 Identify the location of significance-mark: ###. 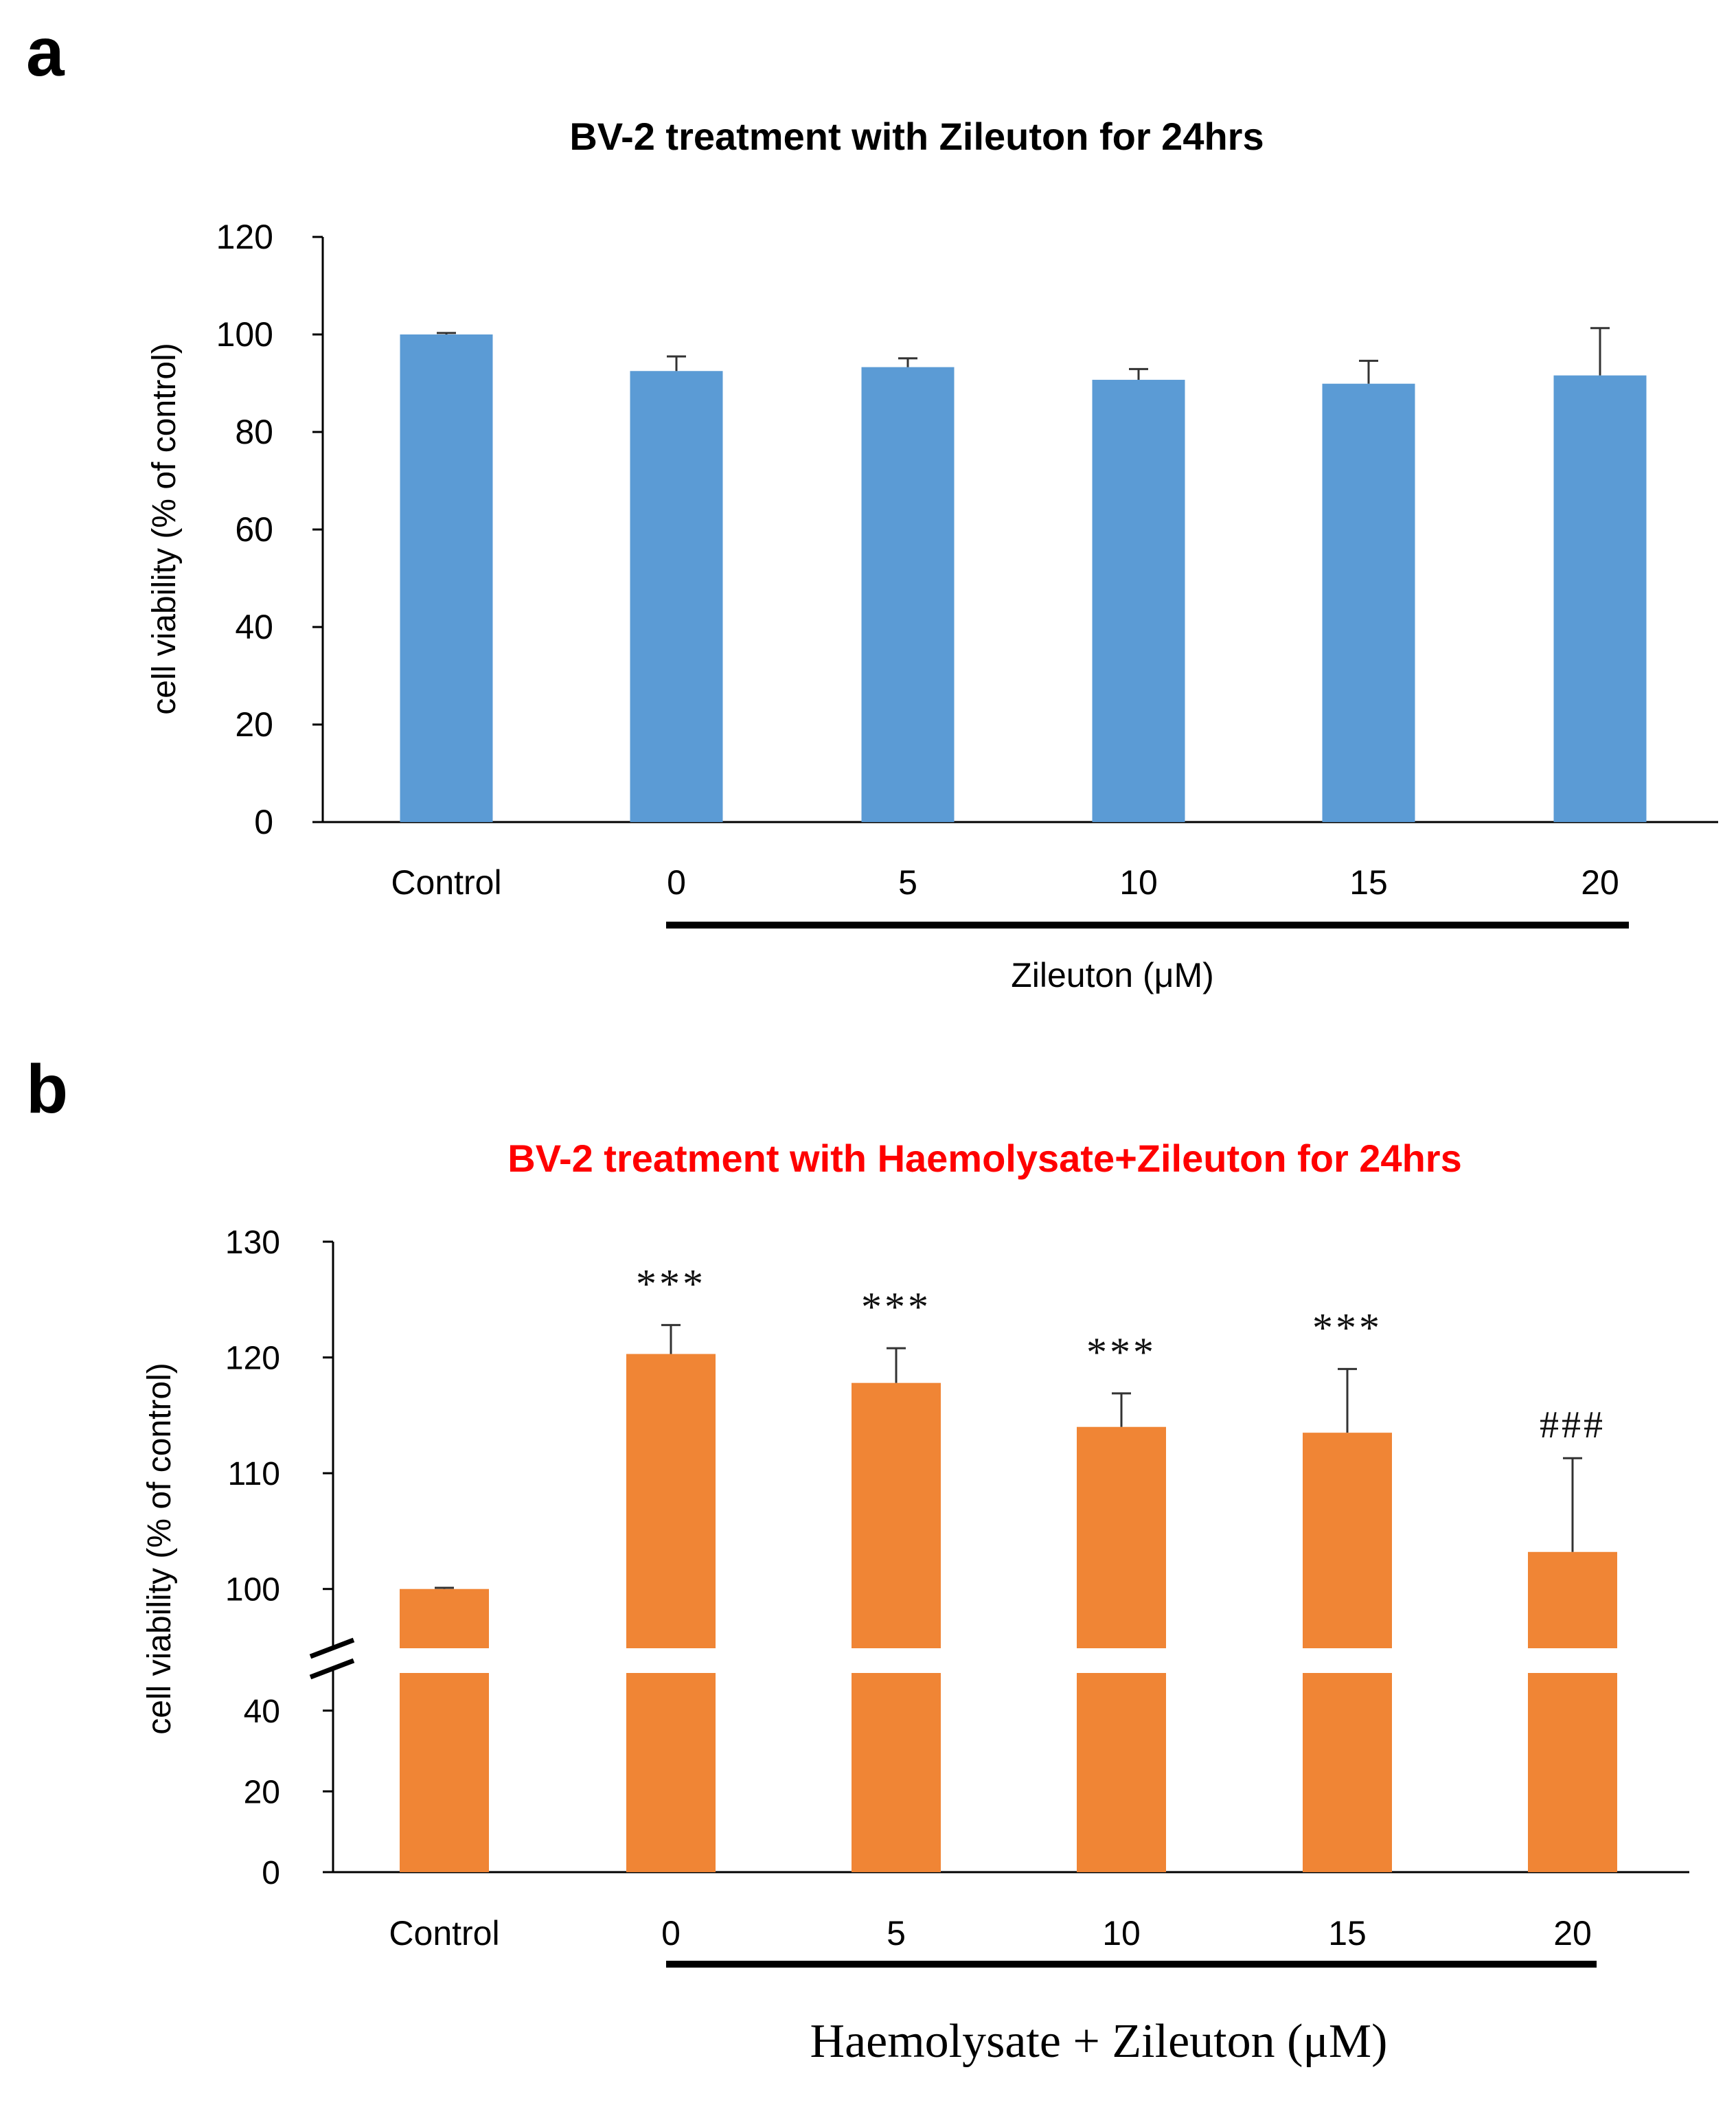
(1573, 1425).